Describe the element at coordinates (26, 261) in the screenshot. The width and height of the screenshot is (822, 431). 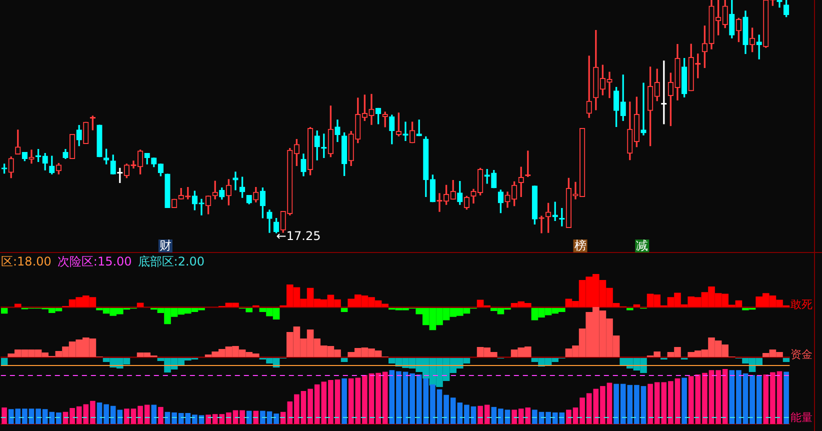
I see `text: 区:18.00` at that location.